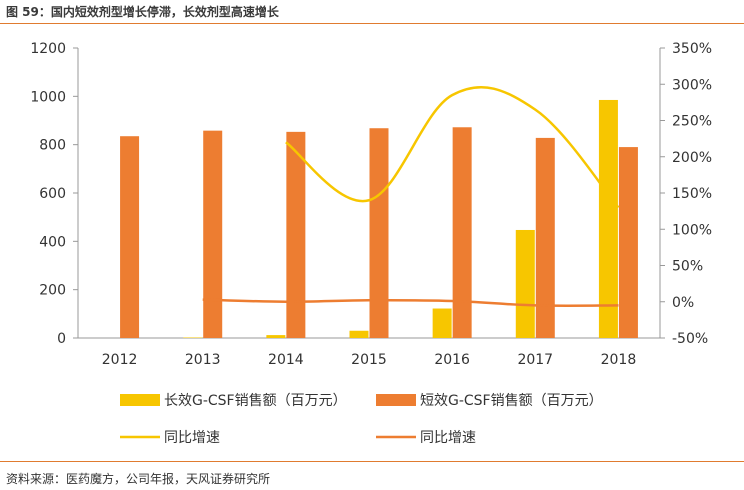  What do you see at coordinates (52, 242) in the screenshot?
I see `left-axis-tick-label: 400` at bounding box center [52, 242].